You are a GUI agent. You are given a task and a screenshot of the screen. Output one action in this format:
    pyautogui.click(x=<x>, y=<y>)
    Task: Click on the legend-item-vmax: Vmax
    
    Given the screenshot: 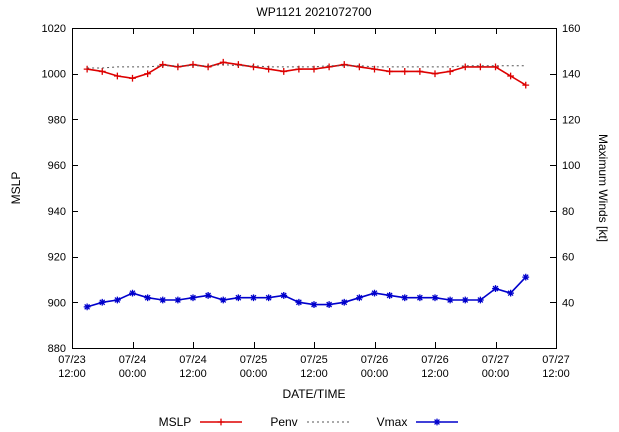 What is the action you would take?
    pyautogui.click(x=419, y=422)
    